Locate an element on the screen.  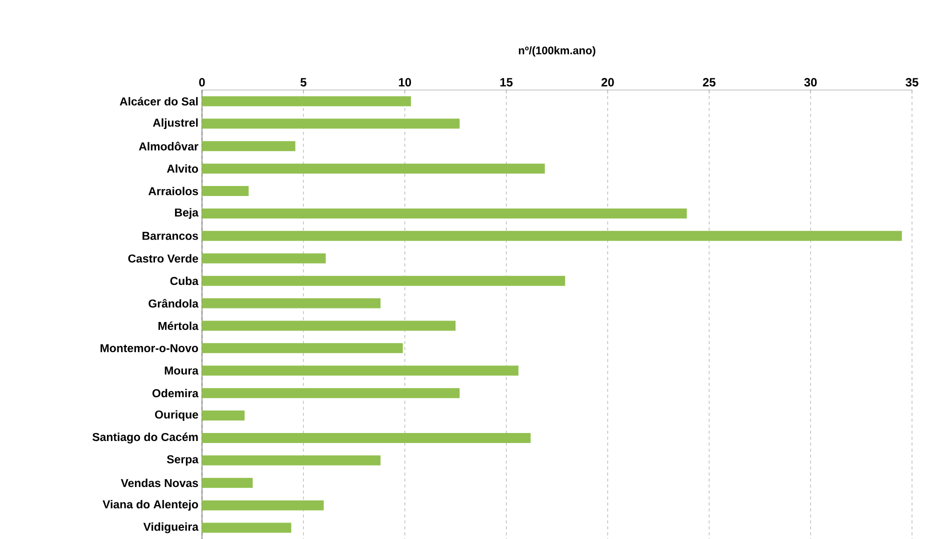
x-tick-label: 10 is located at coordinates (405, 82).